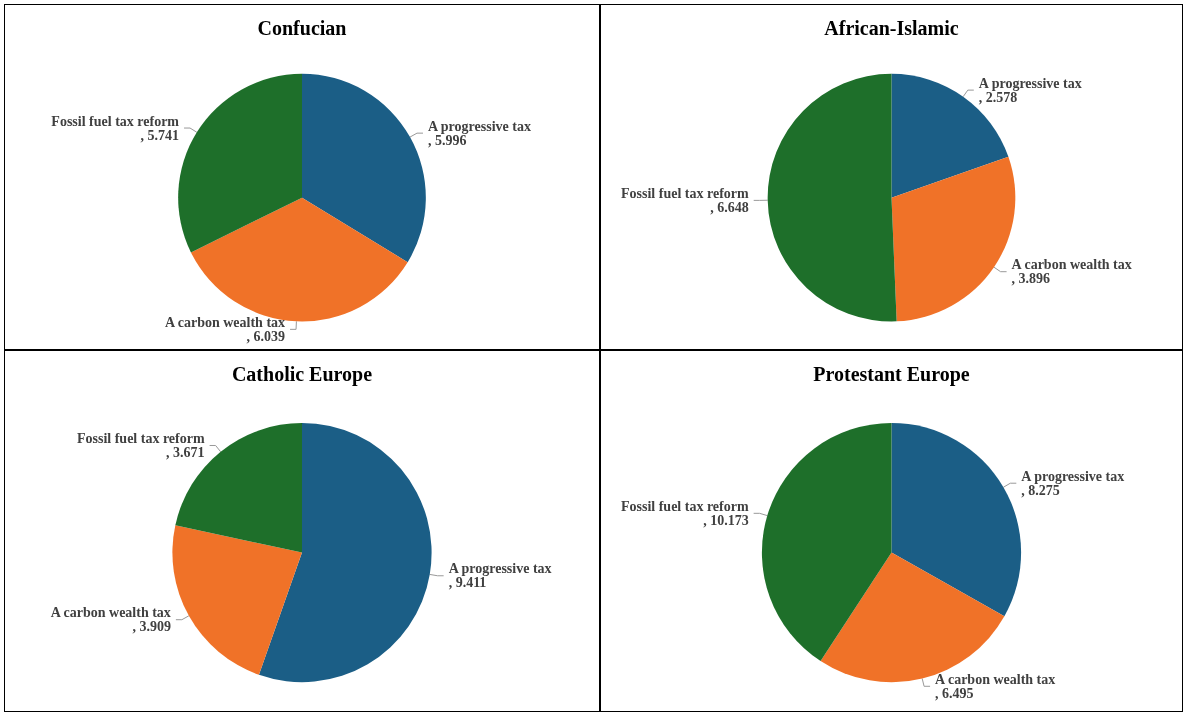 The width and height of the screenshot is (1187, 716). What do you see at coordinates (729, 207) in the screenshot?
I see `data-label: , 6.648` at bounding box center [729, 207].